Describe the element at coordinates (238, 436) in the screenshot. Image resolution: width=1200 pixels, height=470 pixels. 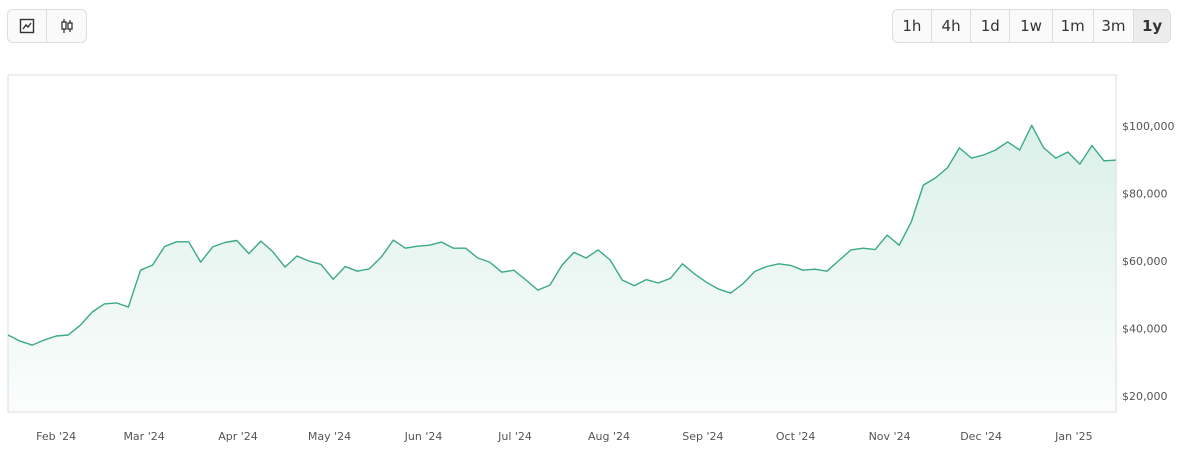
I see `x-tick-label: Apr '24` at that location.